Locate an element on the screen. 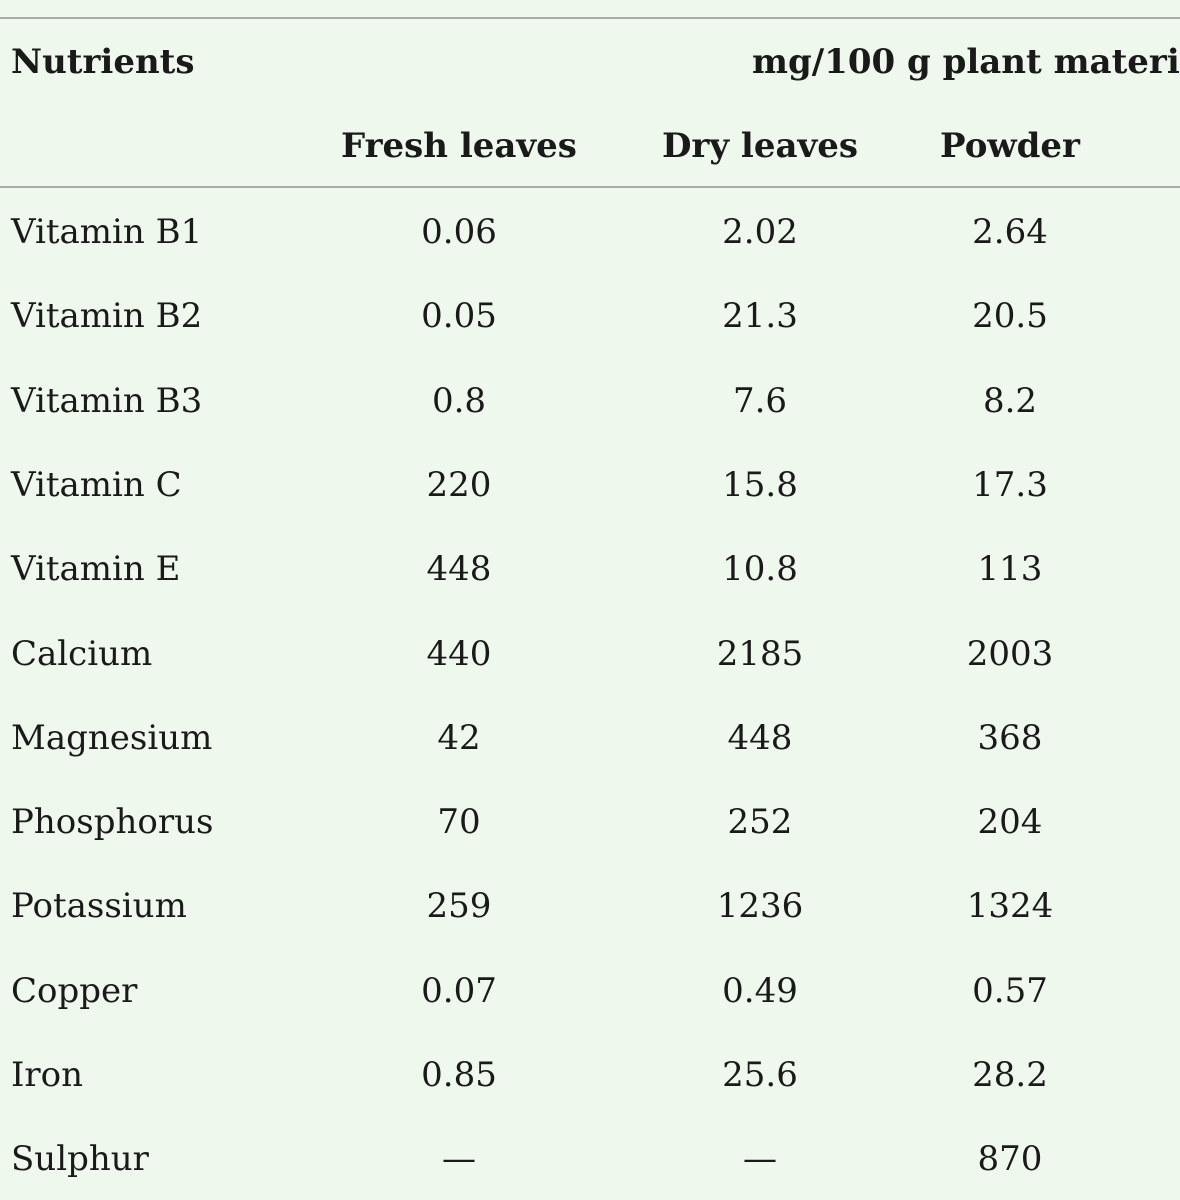 This screenshot has width=1180, height=1200. cell-value: 870 is located at coordinates (1010, 1159).